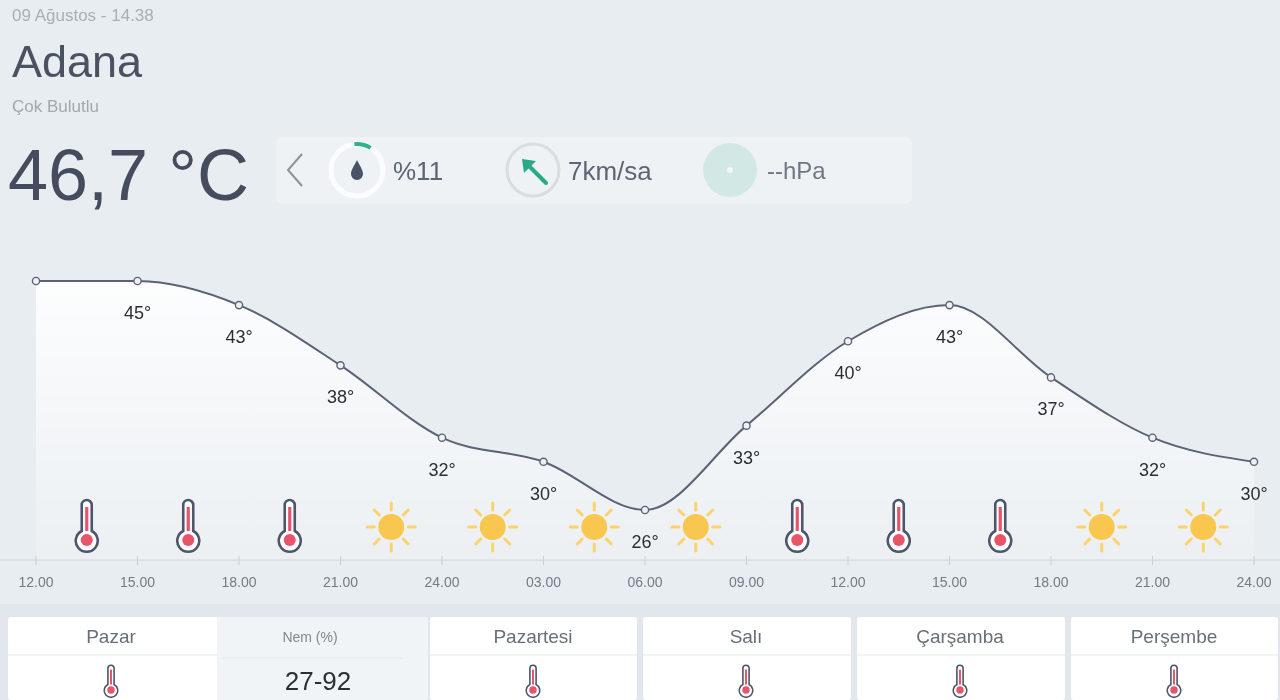 The width and height of the screenshot is (1280, 700). I want to click on text: 09 Ağustos - 14.38, so click(83, 15).